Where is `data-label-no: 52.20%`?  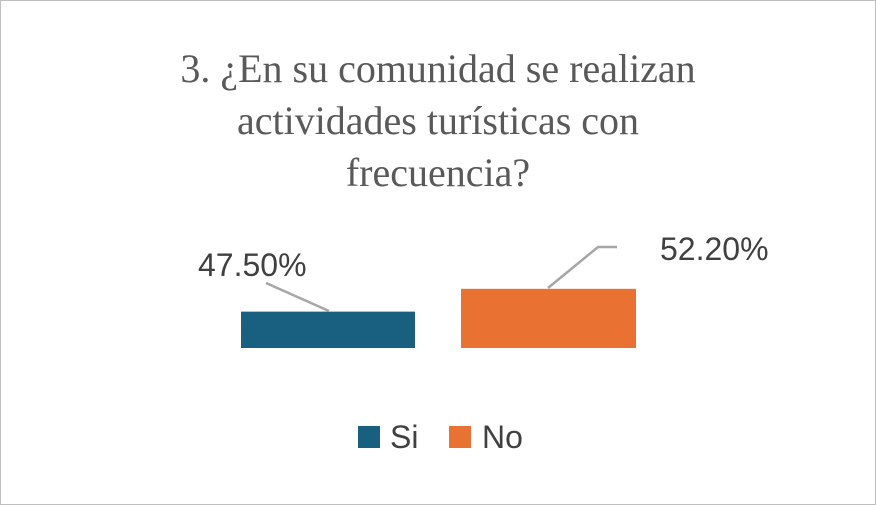
data-label-no: 52.20% is located at coordinates (714, 249).